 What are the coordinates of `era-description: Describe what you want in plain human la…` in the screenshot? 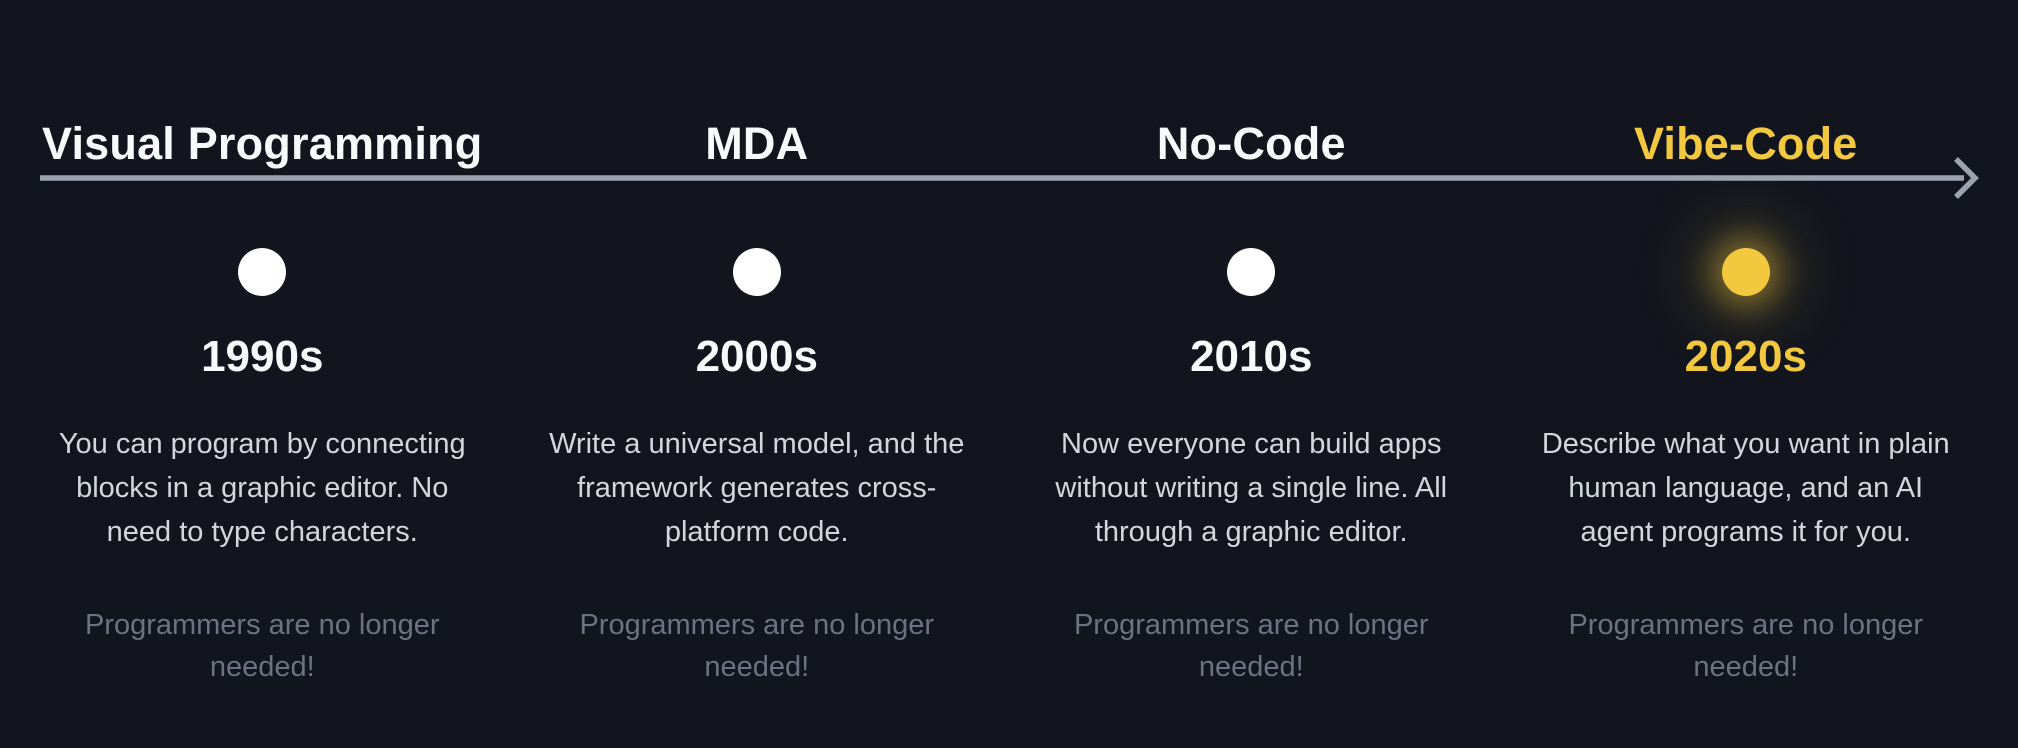 It's located at (1745, 488).